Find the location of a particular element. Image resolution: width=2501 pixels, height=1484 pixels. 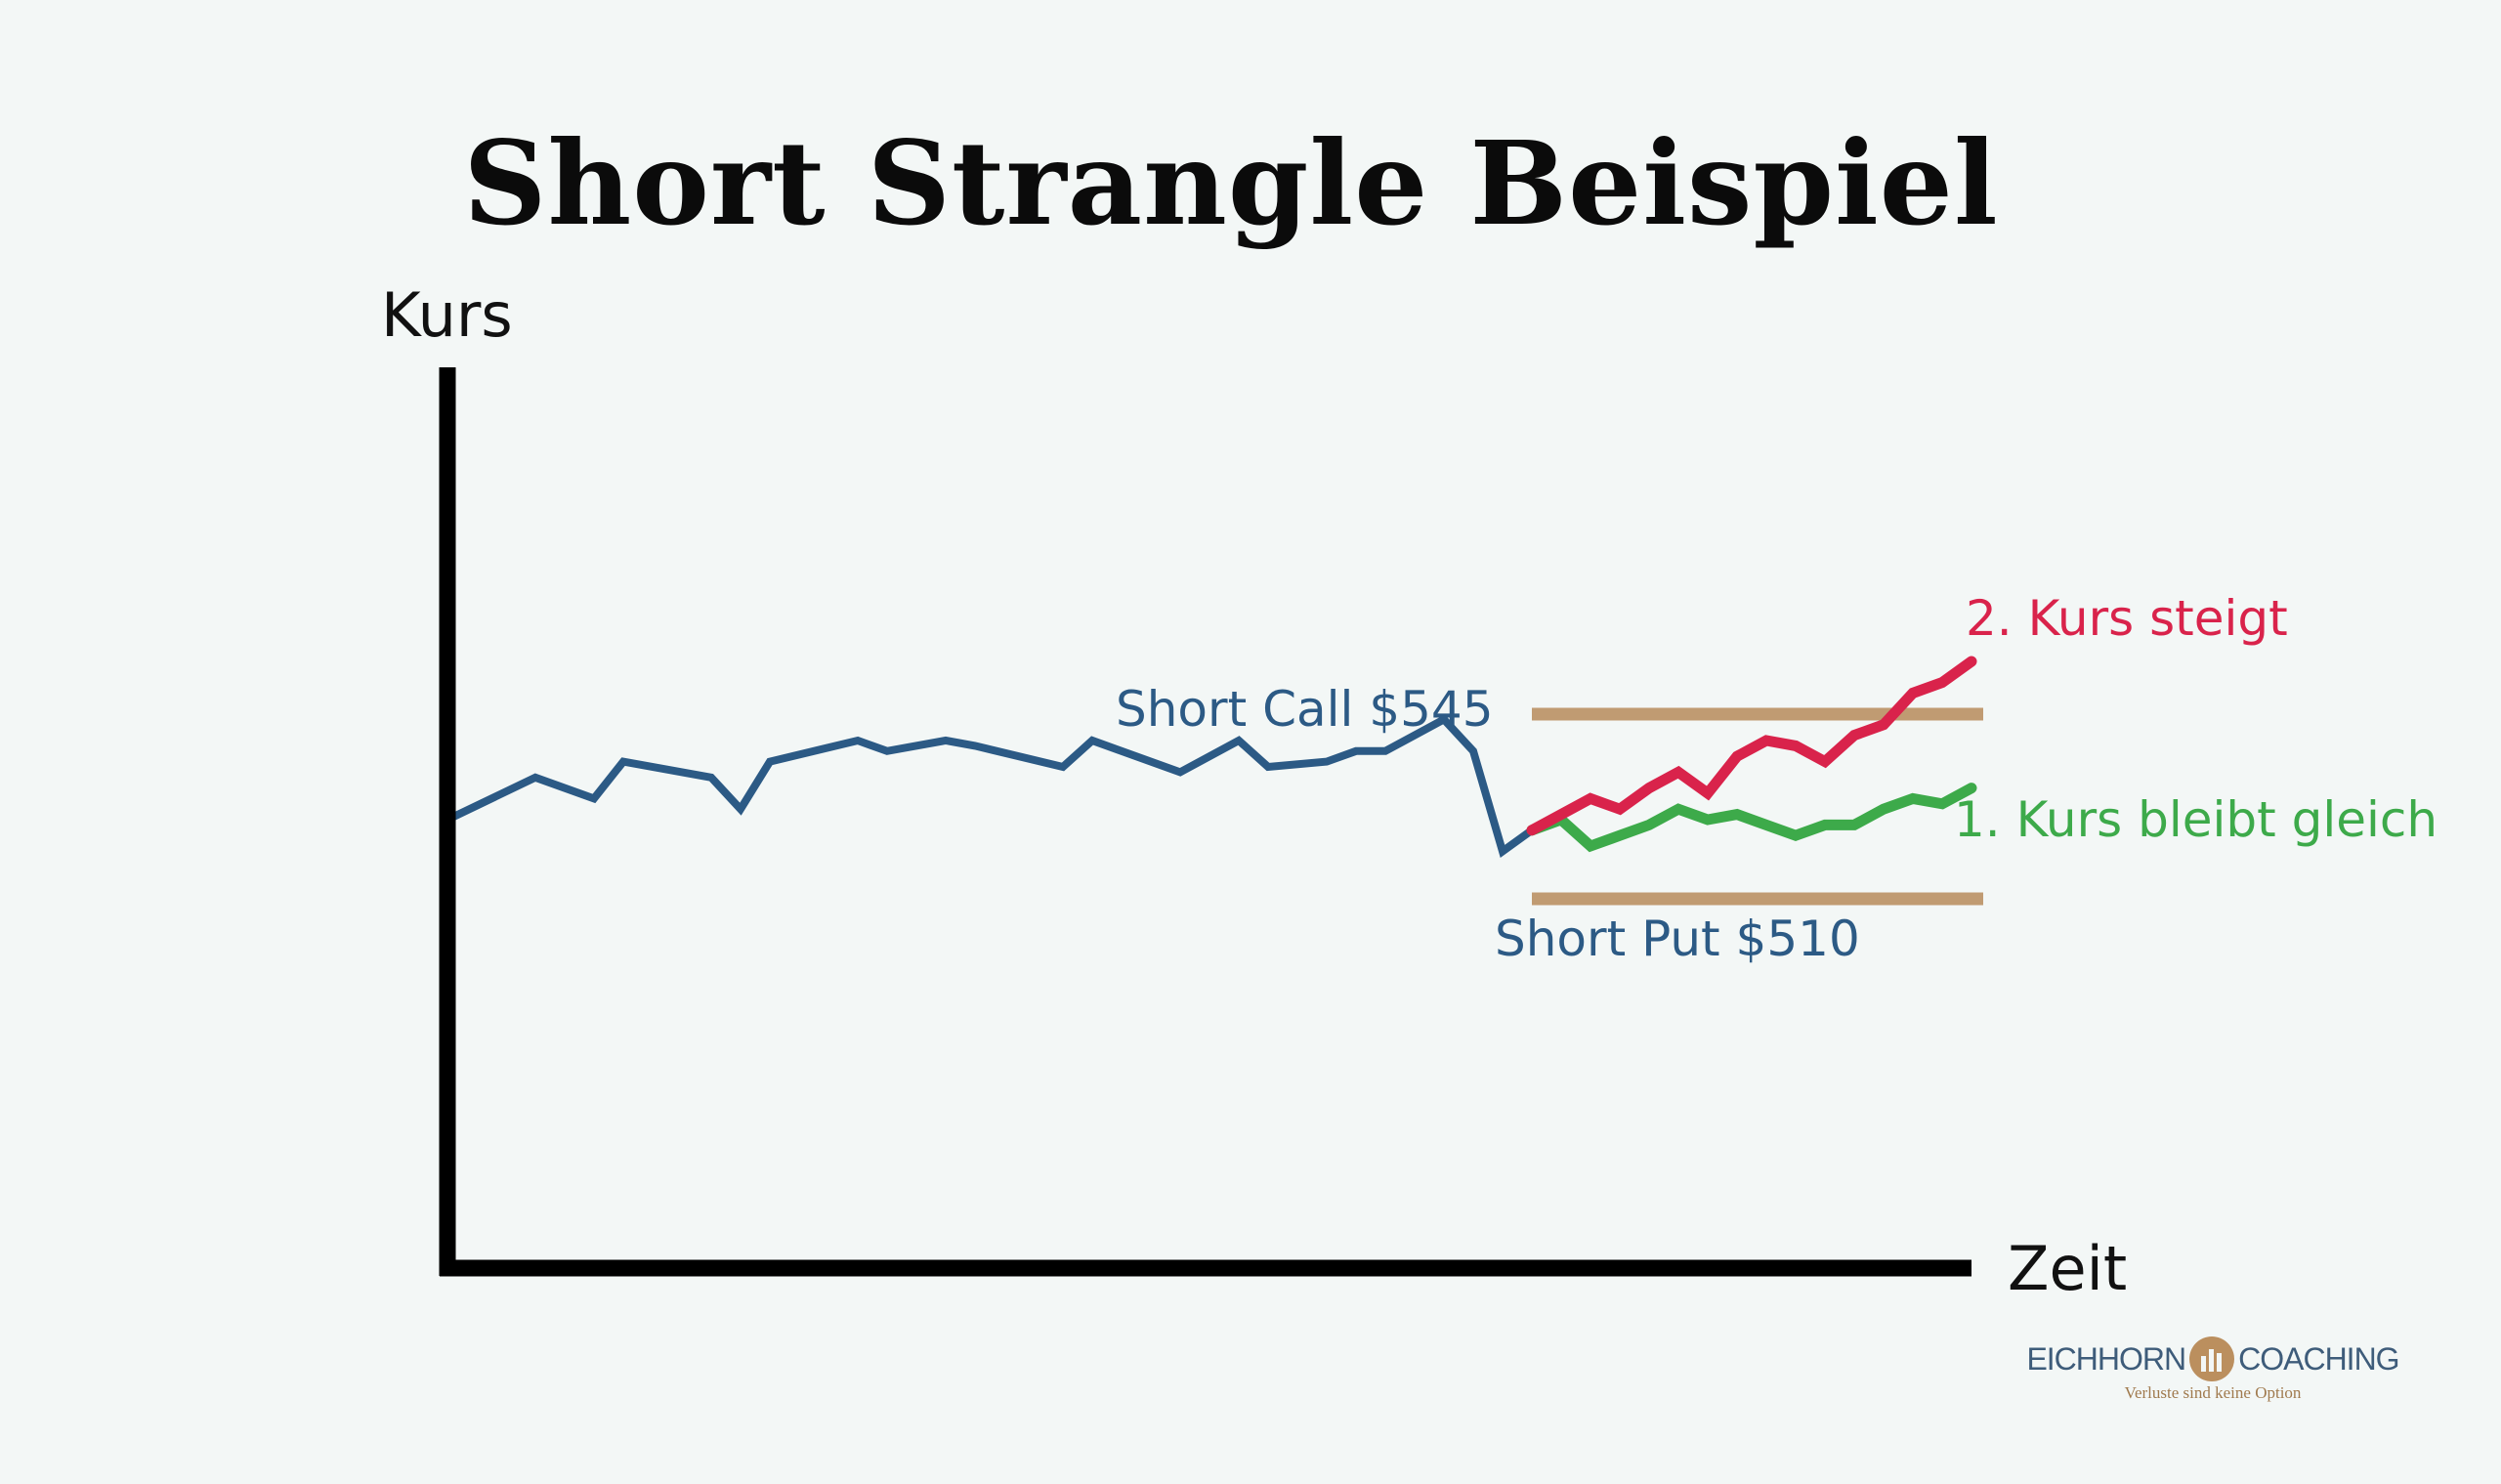

short-call-label: Short Call $545 is located at coordinates (1305, 709).